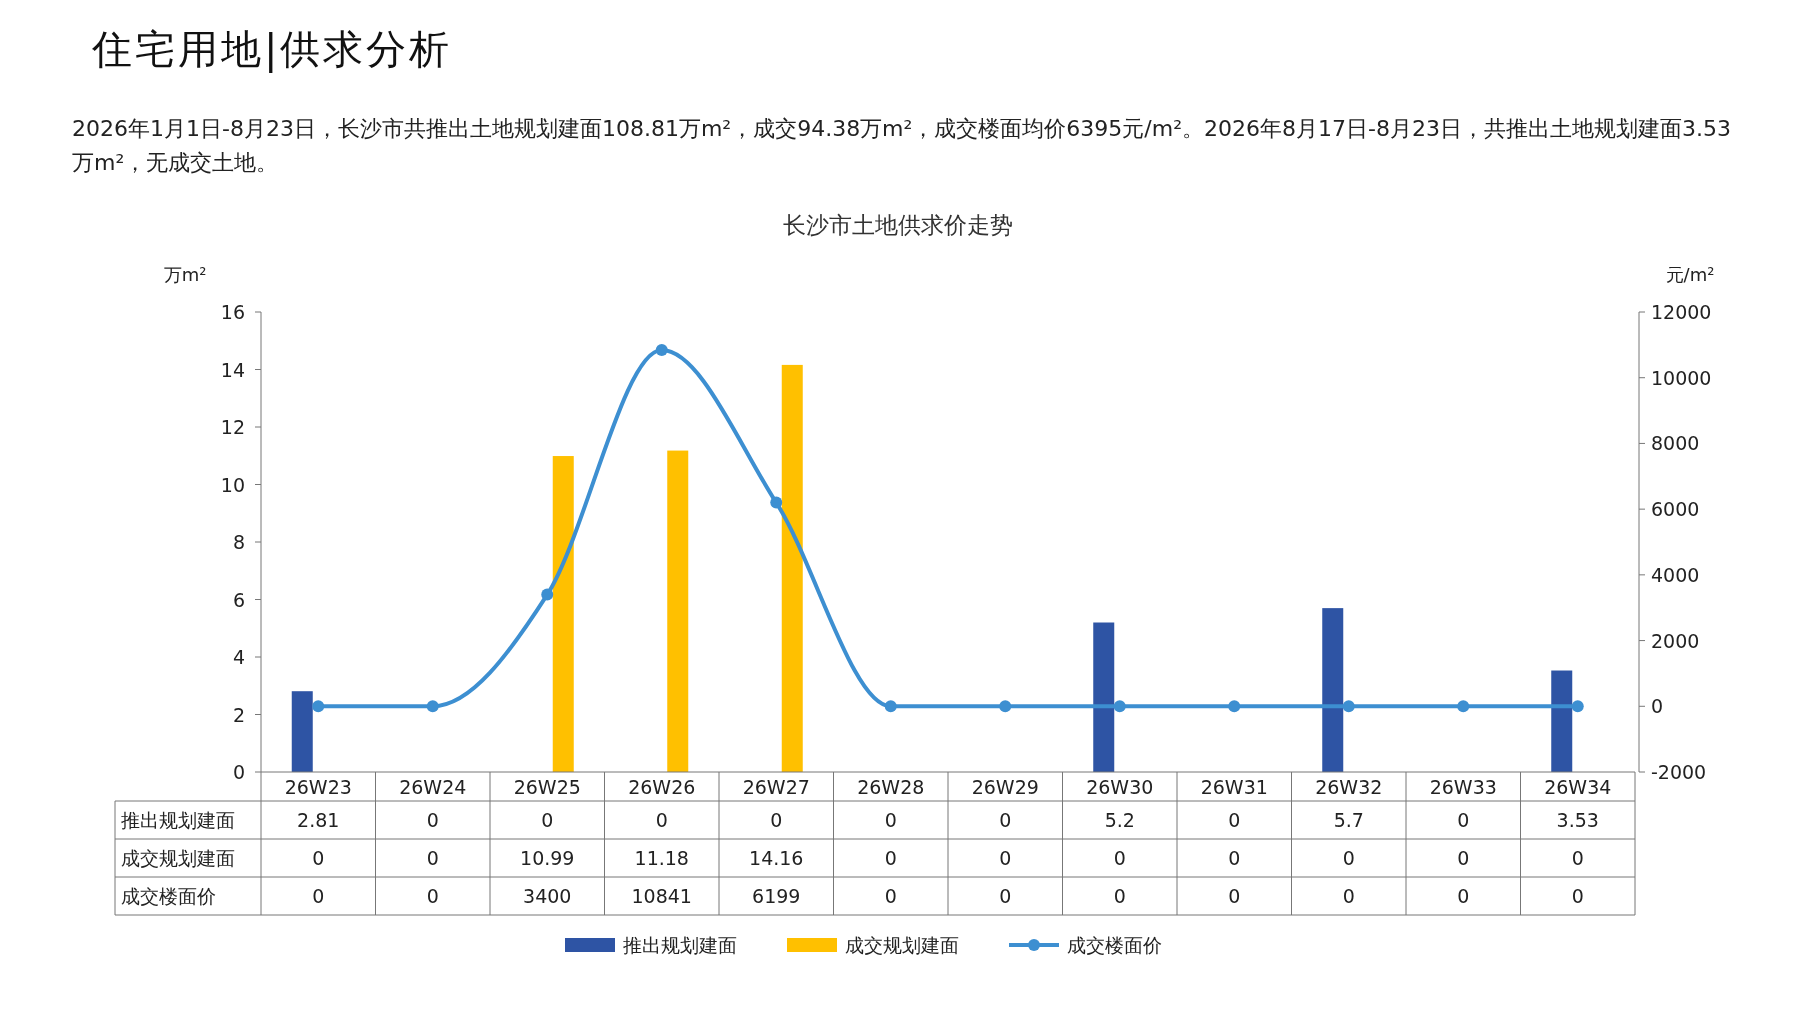 This screenshot has width=1797, height=1010. I want to click on y-tick-label: 4, so click(238, 657).